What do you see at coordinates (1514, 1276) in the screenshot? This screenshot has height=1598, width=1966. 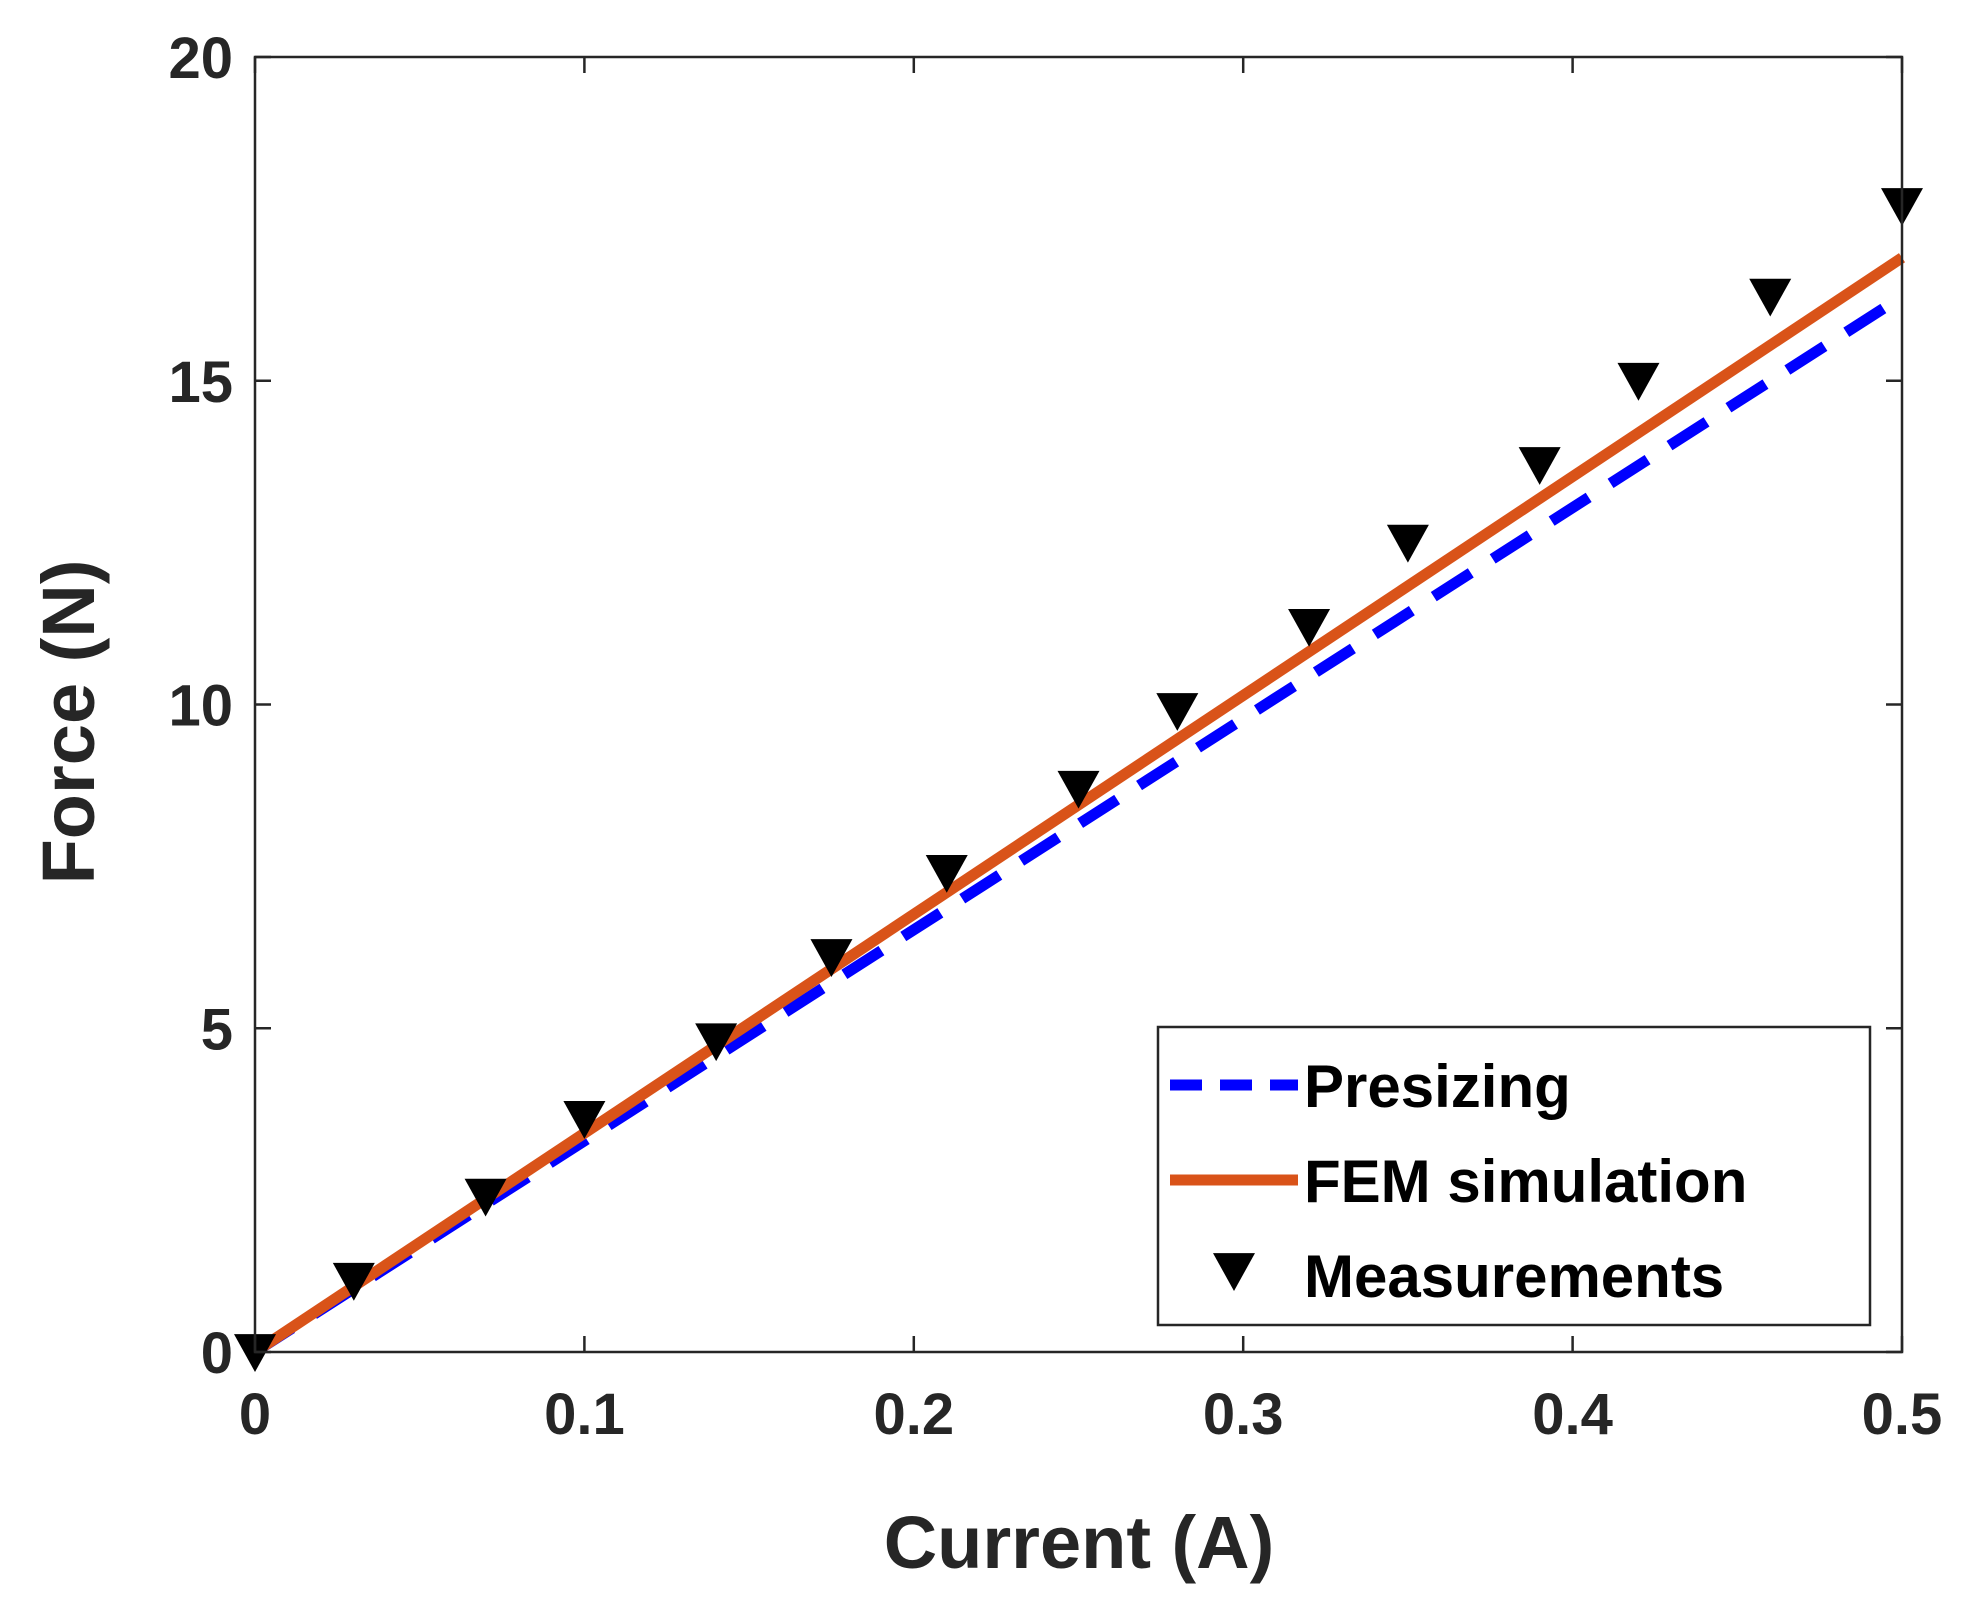 I see `legend-label-measurements: Measurements` at bounding box center [1514, 1276].